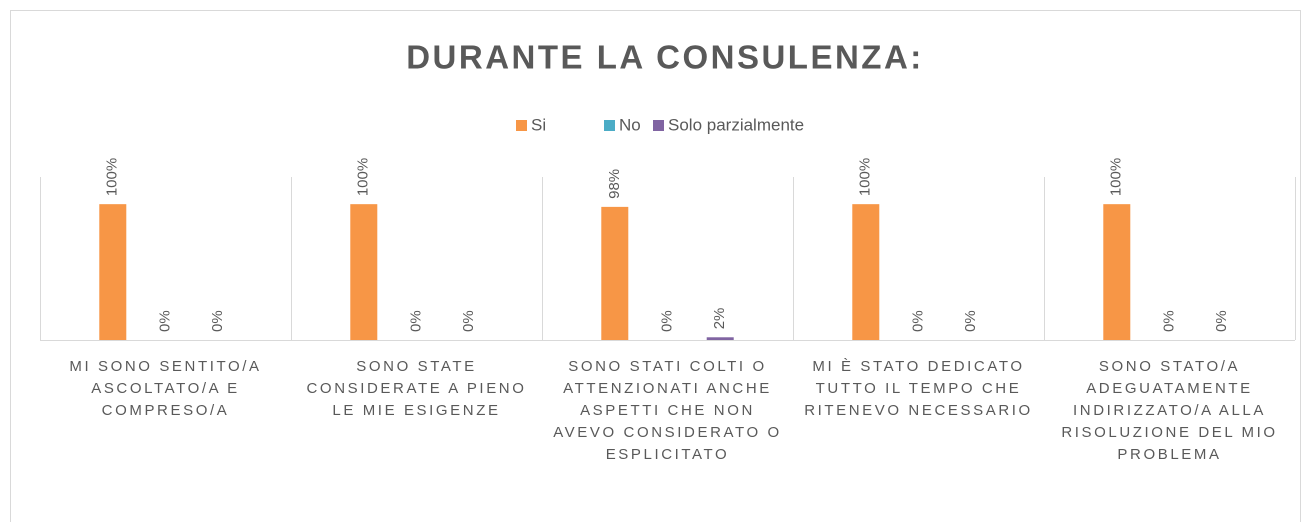  Describe the element at coordinates (538, 124) in the screenshot. I see `legend-label: Si` at that location.